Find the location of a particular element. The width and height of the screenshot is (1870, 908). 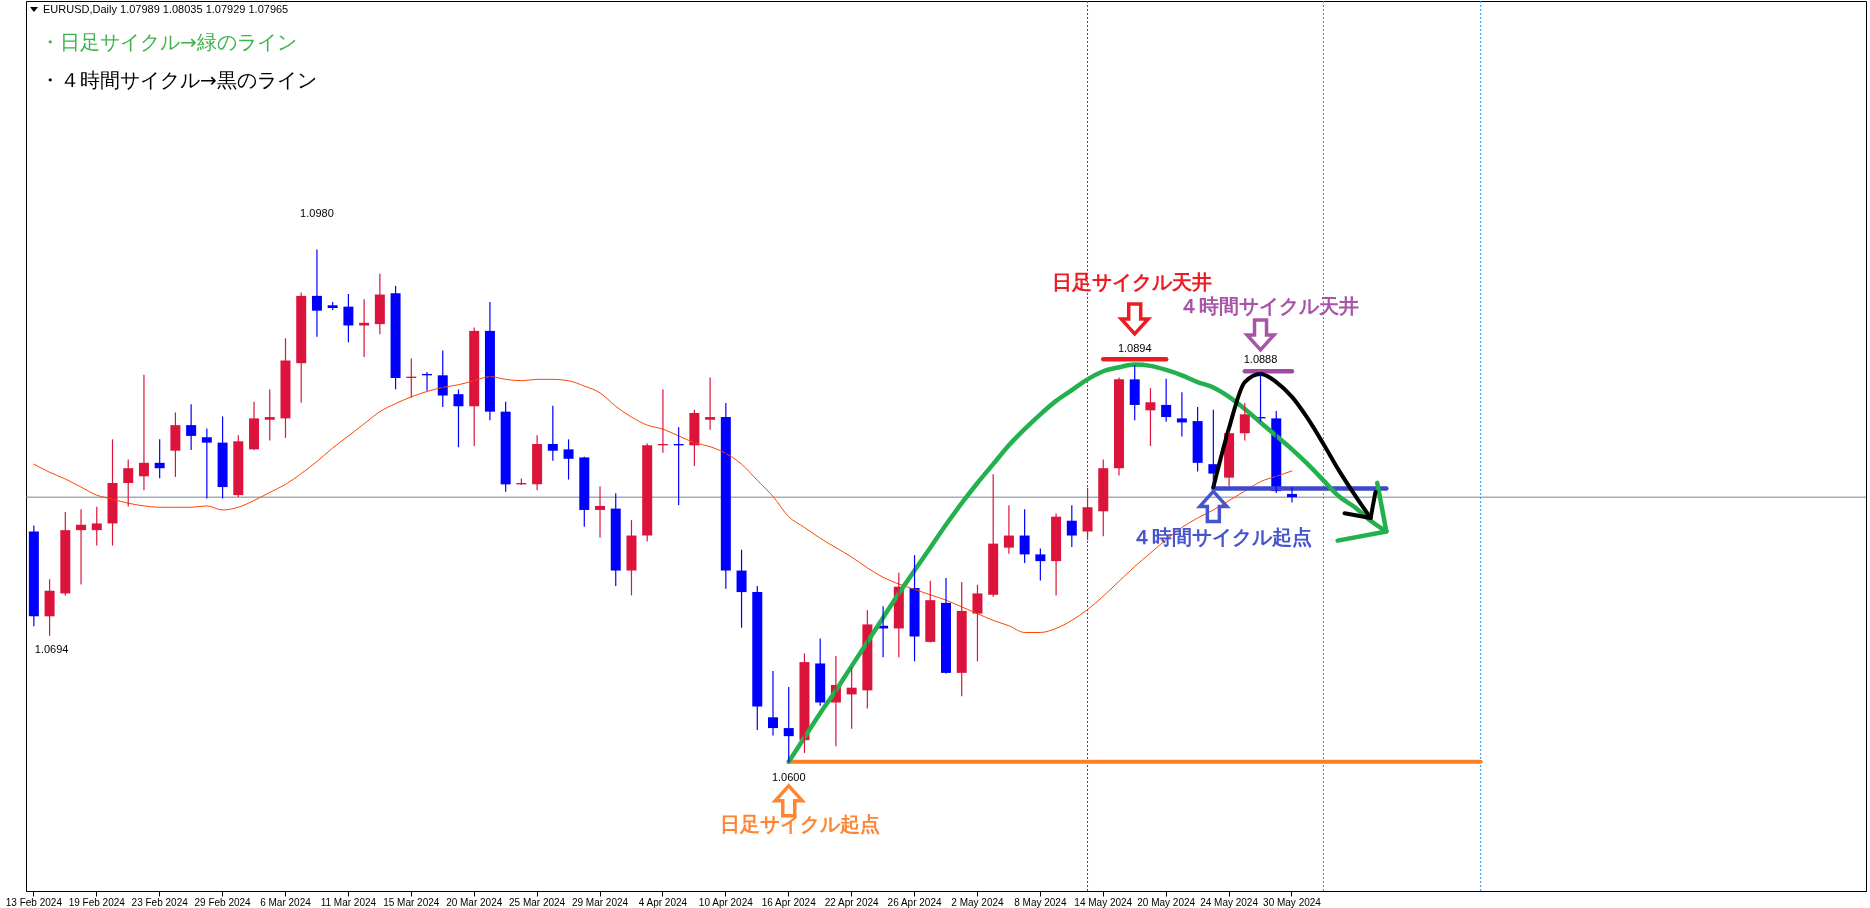

x-tick-label: 29 Mar 2024 is located at coordinates (600, 902).